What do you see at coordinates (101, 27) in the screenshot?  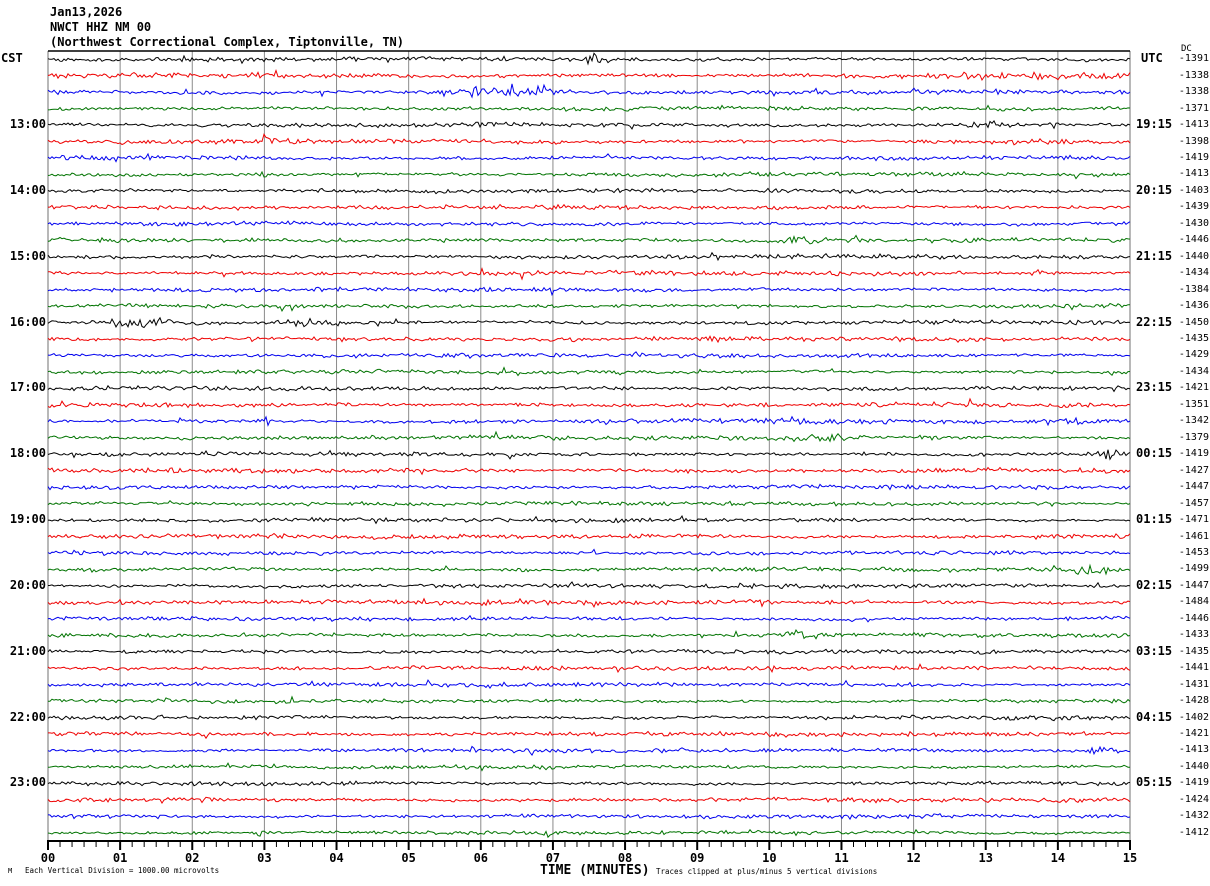 I see `station-code: NWCT HHZ NM 00` at bounding box center [101, 27].